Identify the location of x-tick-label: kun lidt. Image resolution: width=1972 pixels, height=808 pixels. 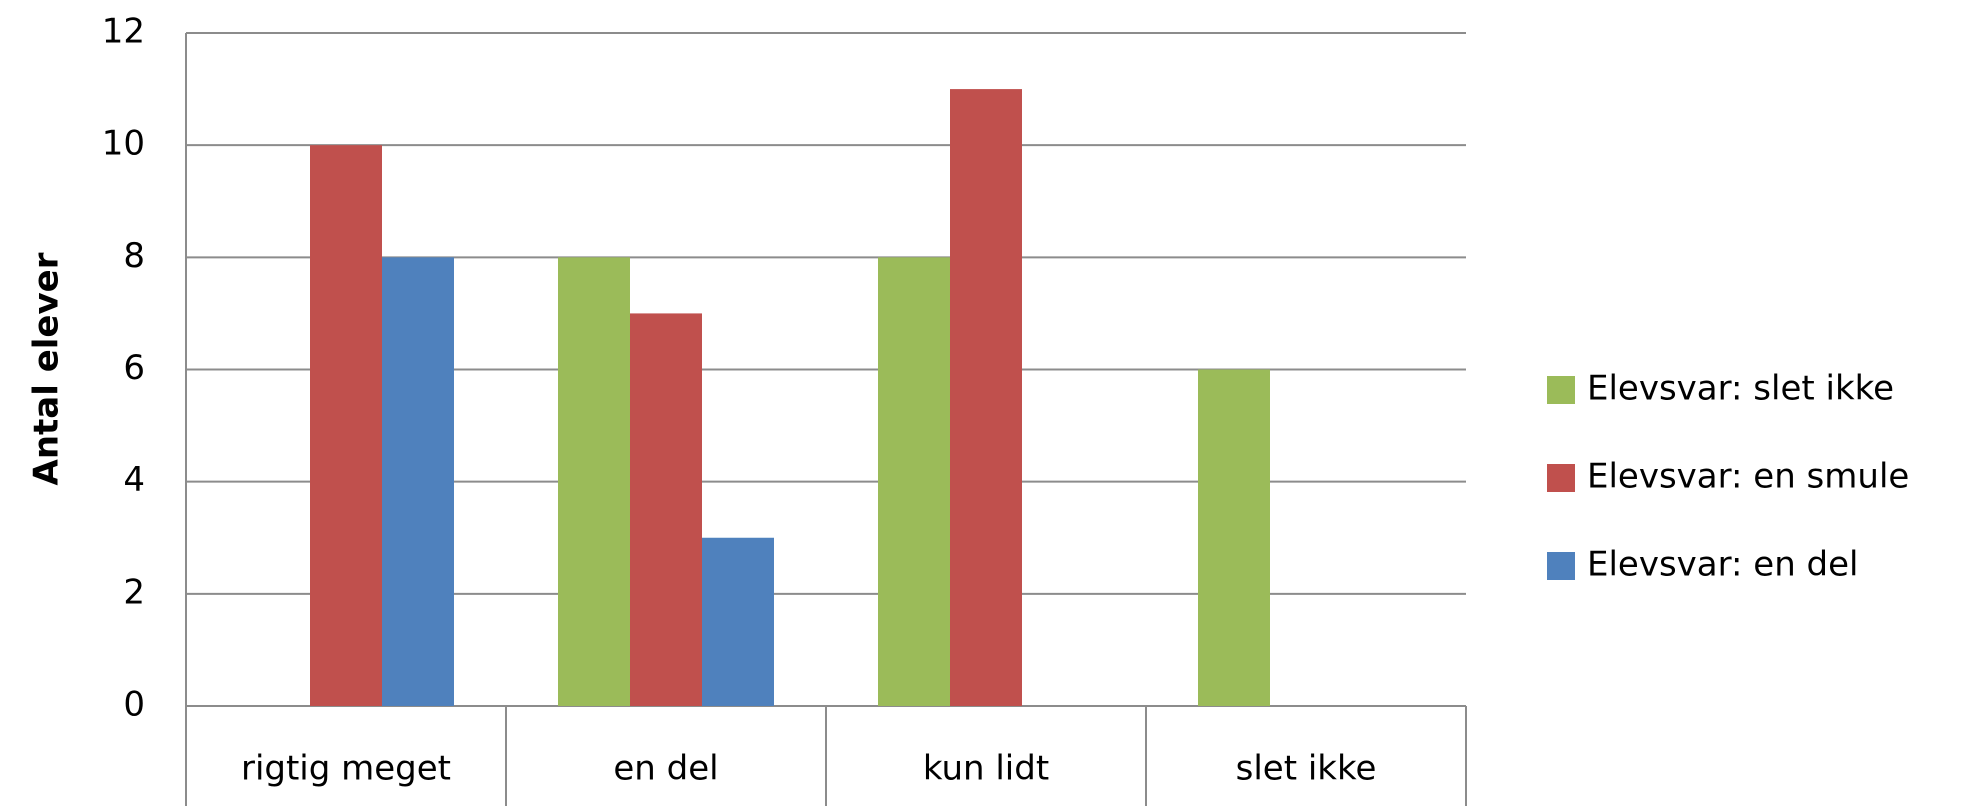
(986, 769).